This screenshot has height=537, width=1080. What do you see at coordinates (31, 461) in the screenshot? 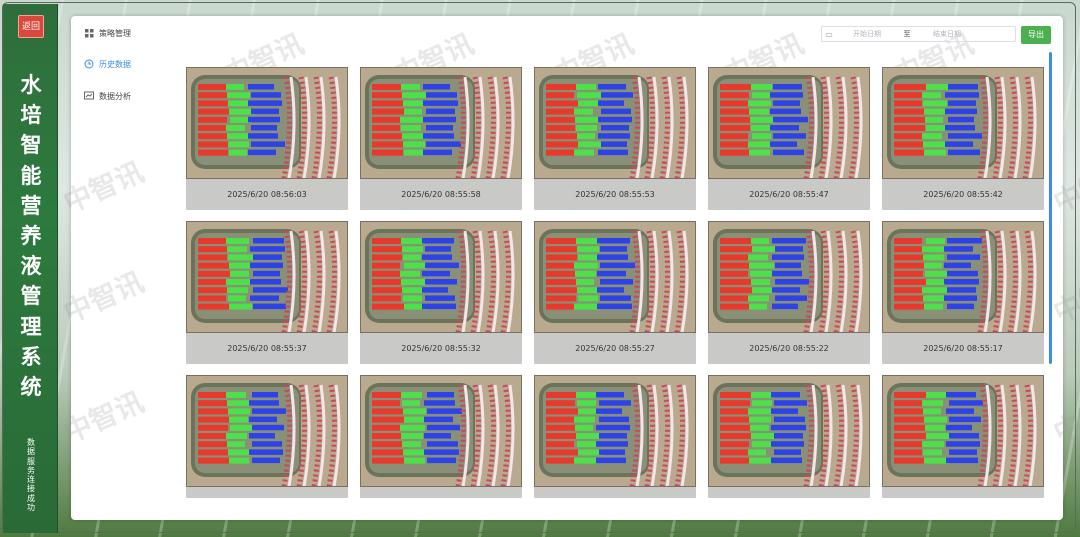
I see `status-char: 服` at bounding box center [31, 461].